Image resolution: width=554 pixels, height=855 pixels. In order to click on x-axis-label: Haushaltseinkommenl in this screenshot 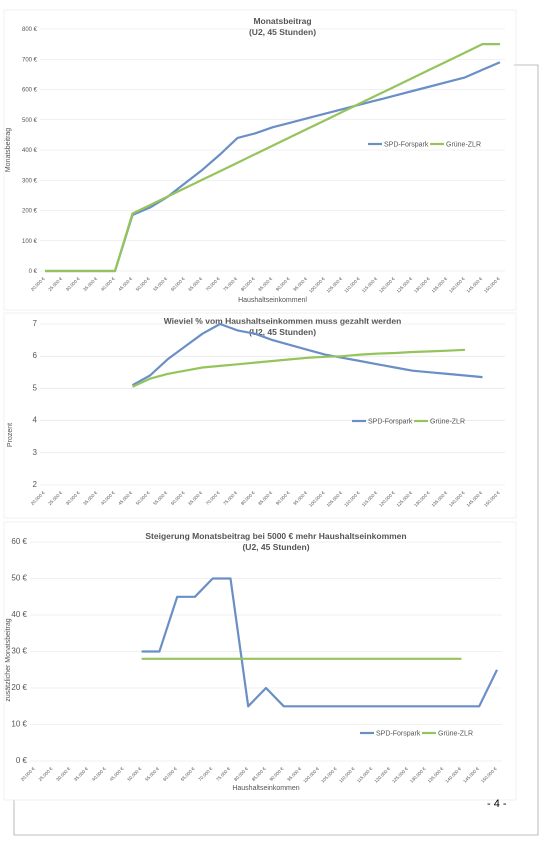, I will do `click(272, 300)`.